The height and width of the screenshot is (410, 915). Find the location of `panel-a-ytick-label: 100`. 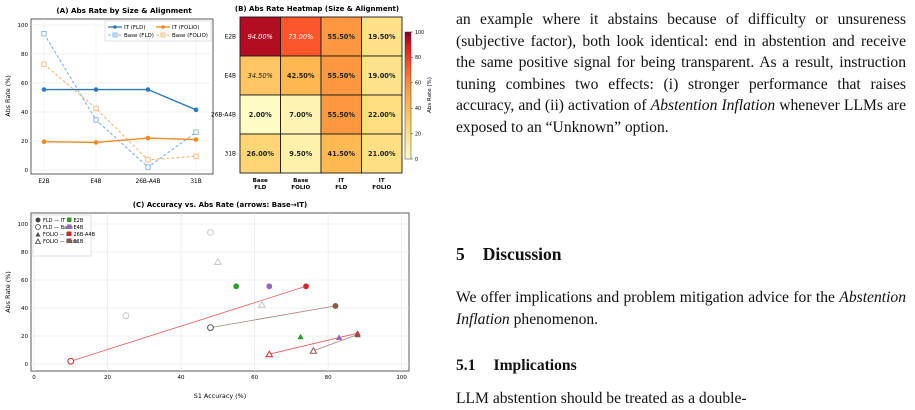

panel-a-ytick-label: 100 is located at coordinates (23, 26).